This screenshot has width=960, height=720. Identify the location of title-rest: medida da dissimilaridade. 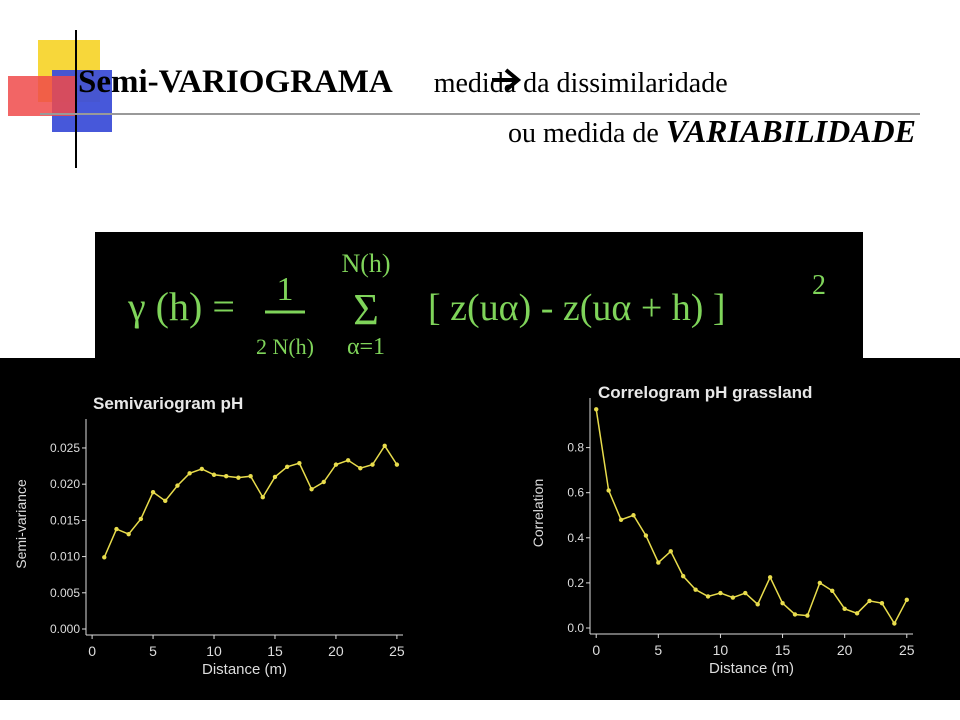
(577, 83).